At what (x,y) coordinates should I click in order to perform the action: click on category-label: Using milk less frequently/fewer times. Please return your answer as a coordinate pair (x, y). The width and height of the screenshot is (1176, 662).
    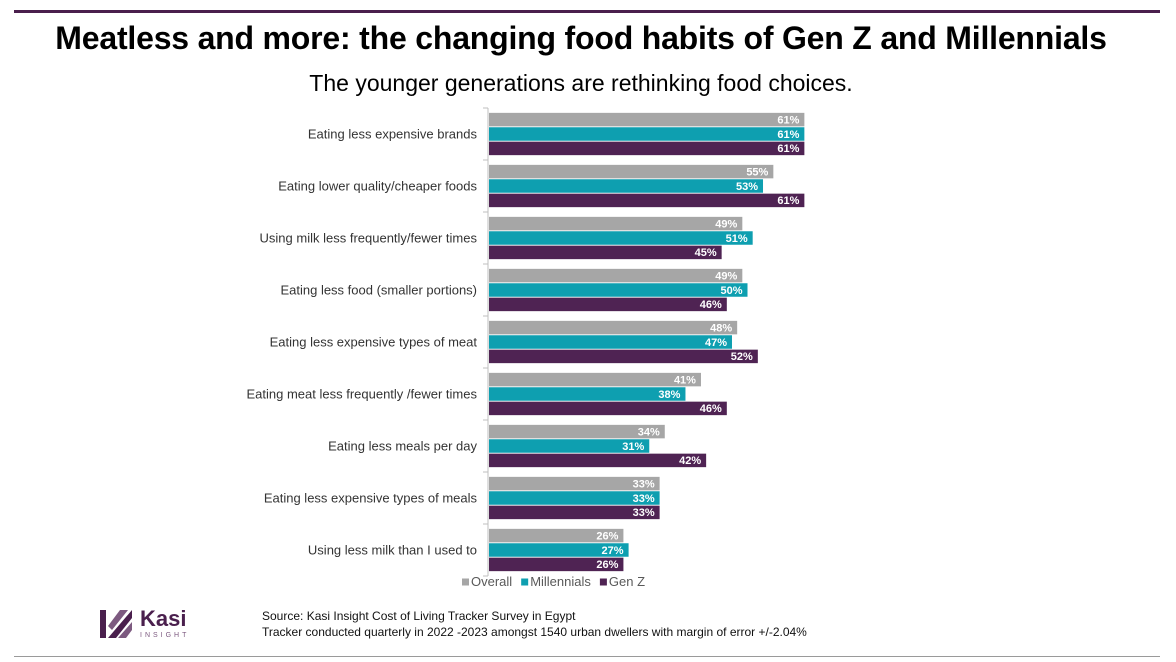
    Looking at the image, I should click on (369, 238).